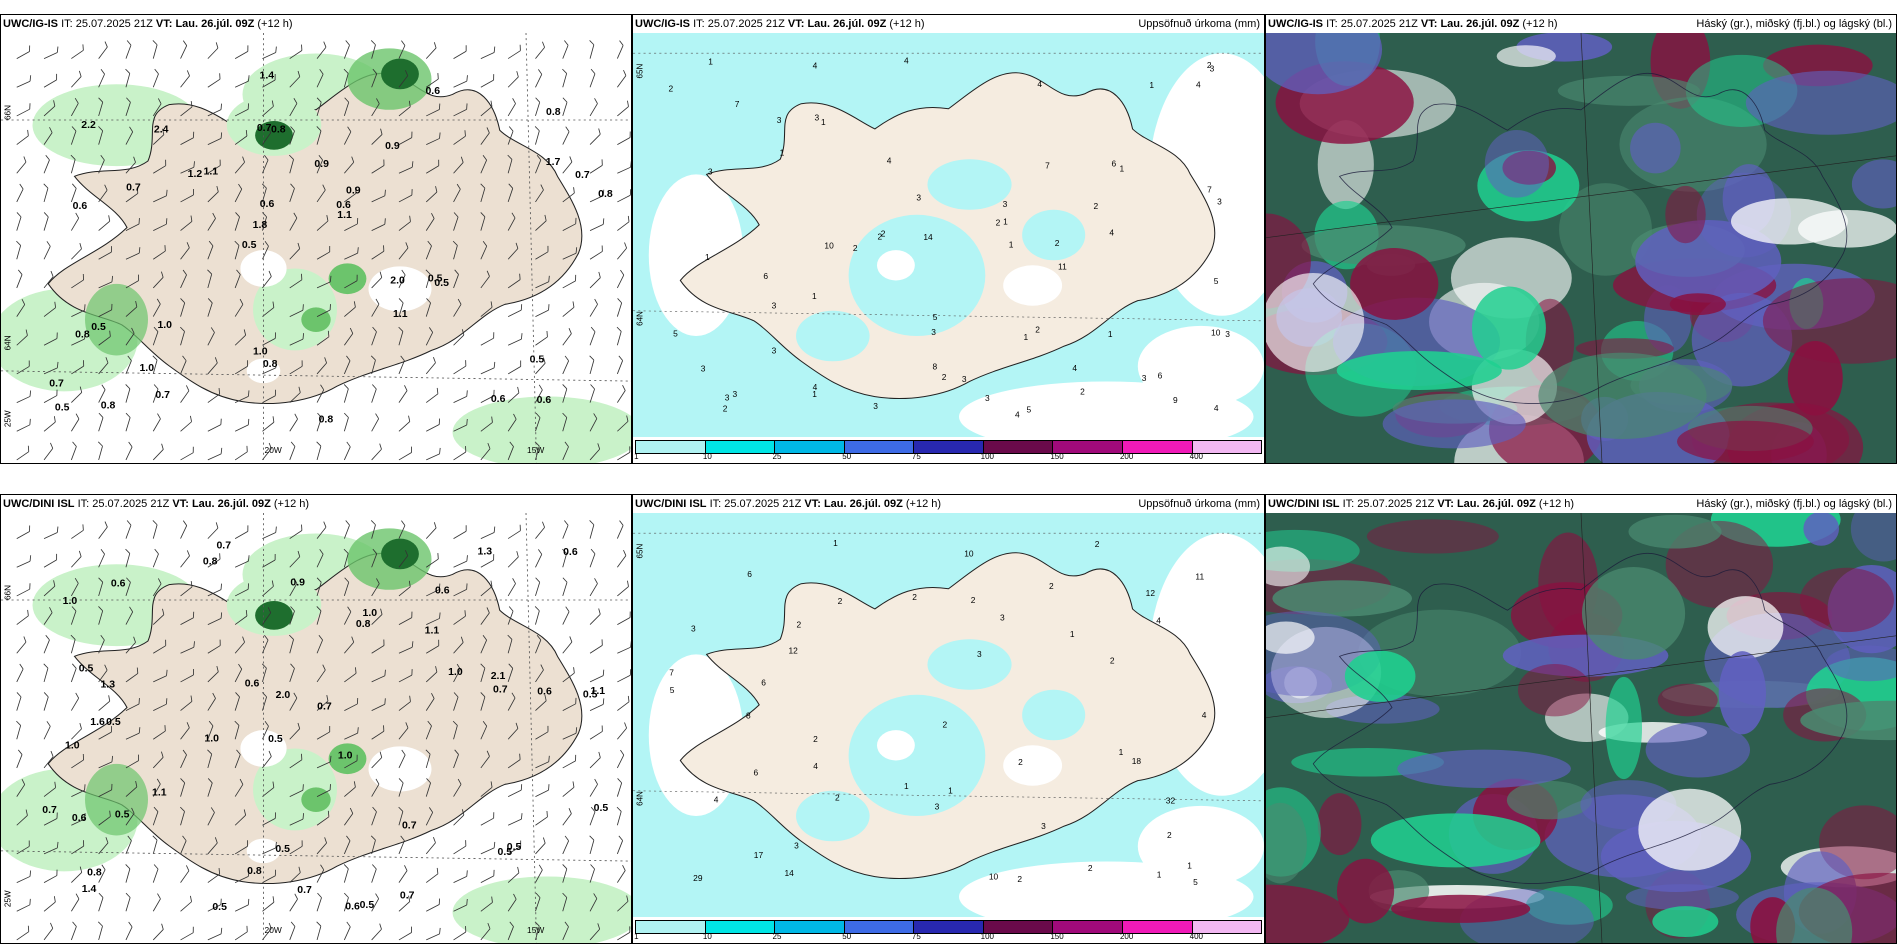  Describe the element at coordinates (1057, 936) in the screenshot. I see `colorbar-label: 150` at that location.